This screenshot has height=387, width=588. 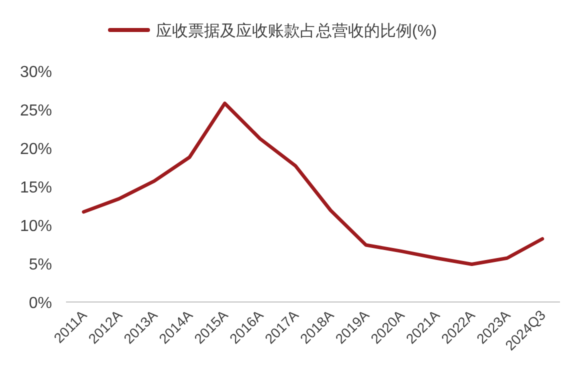 What do you see at coordinates (36, 149) in the screenshot?
I see `y-tick-label: 20%` at bounding box center [36, 149].